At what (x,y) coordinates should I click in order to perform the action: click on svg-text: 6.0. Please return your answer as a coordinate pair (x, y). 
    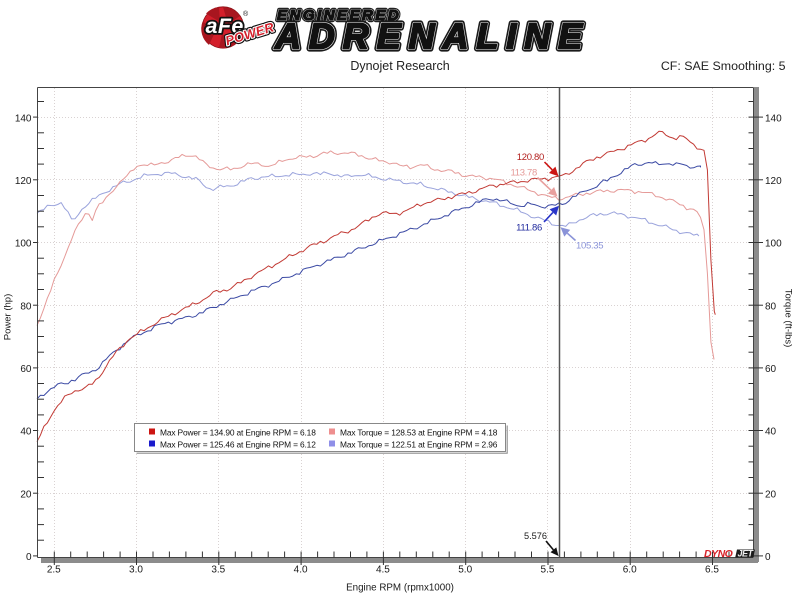
    Looking at the image, I should click on (630, 570).